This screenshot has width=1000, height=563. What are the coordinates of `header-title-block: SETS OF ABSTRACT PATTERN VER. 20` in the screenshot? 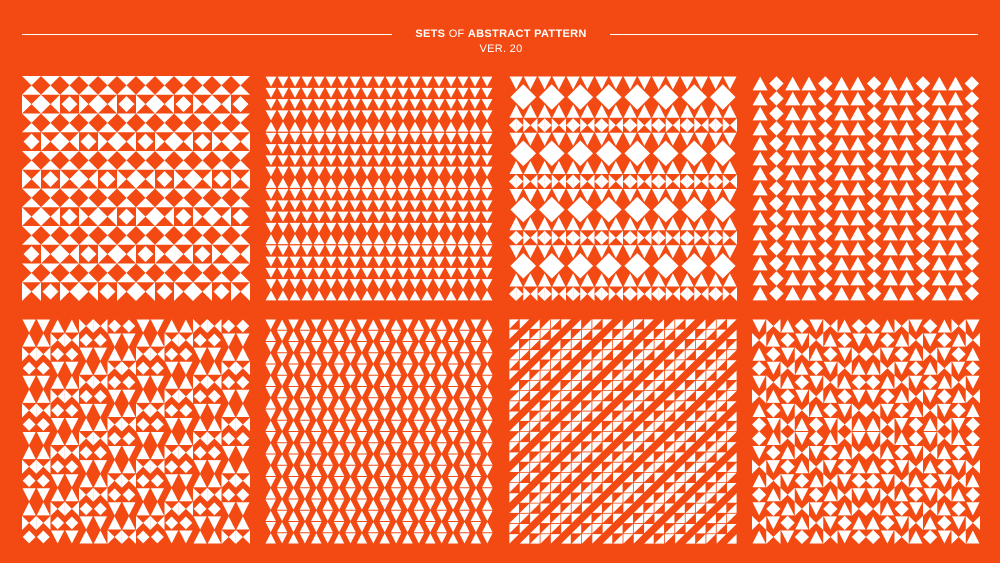 It's located at (501, 41).